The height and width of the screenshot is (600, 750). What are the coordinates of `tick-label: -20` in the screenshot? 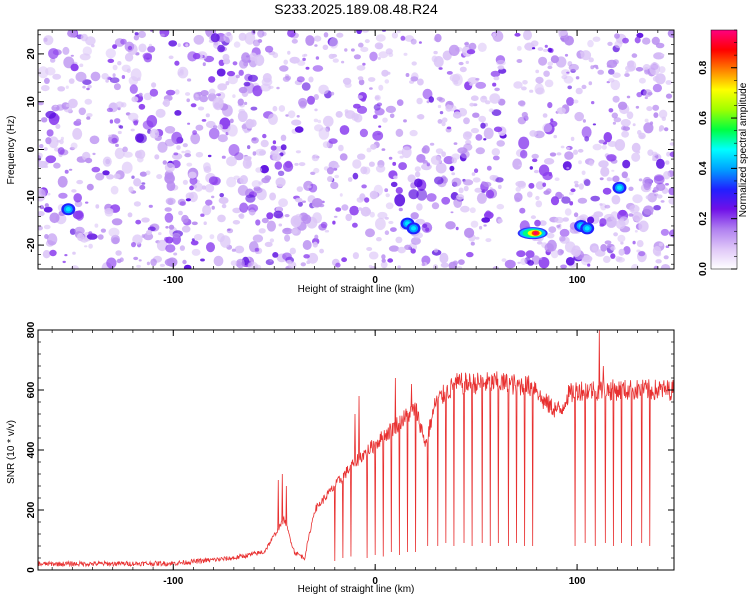 It's located at (31, 244).